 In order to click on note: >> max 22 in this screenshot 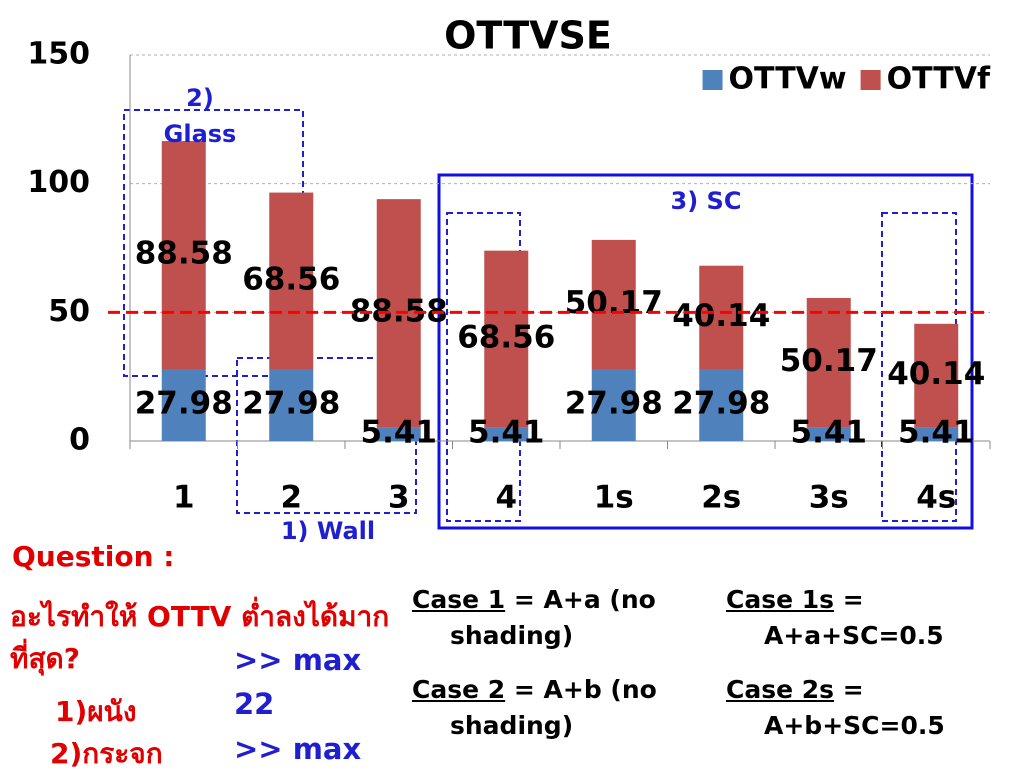, I will do `click(298, 682)`.